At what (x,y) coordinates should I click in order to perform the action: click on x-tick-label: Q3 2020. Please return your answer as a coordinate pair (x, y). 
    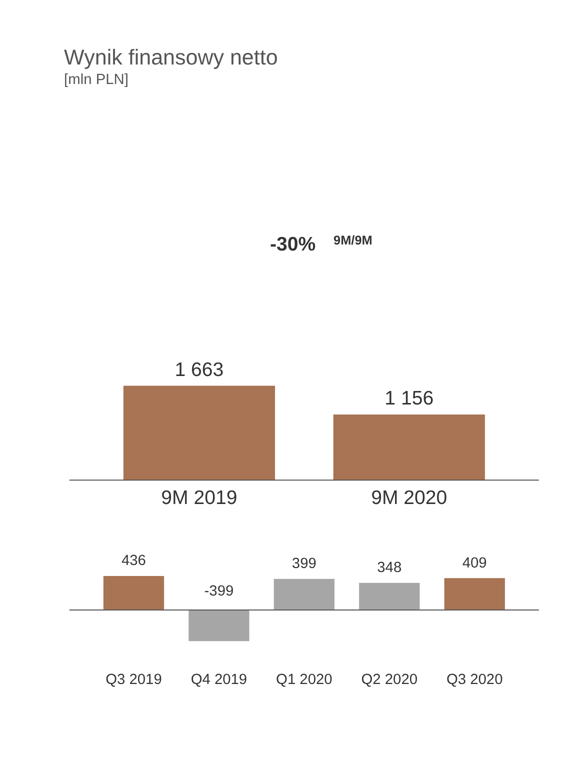
    Looking at the image, I should click on (474, 680).